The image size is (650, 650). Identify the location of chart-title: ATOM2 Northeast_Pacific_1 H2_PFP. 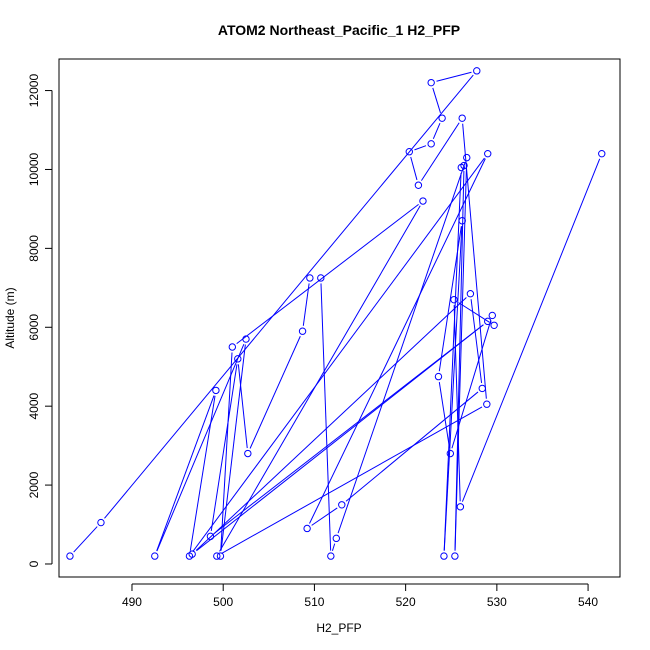
(339, 30).